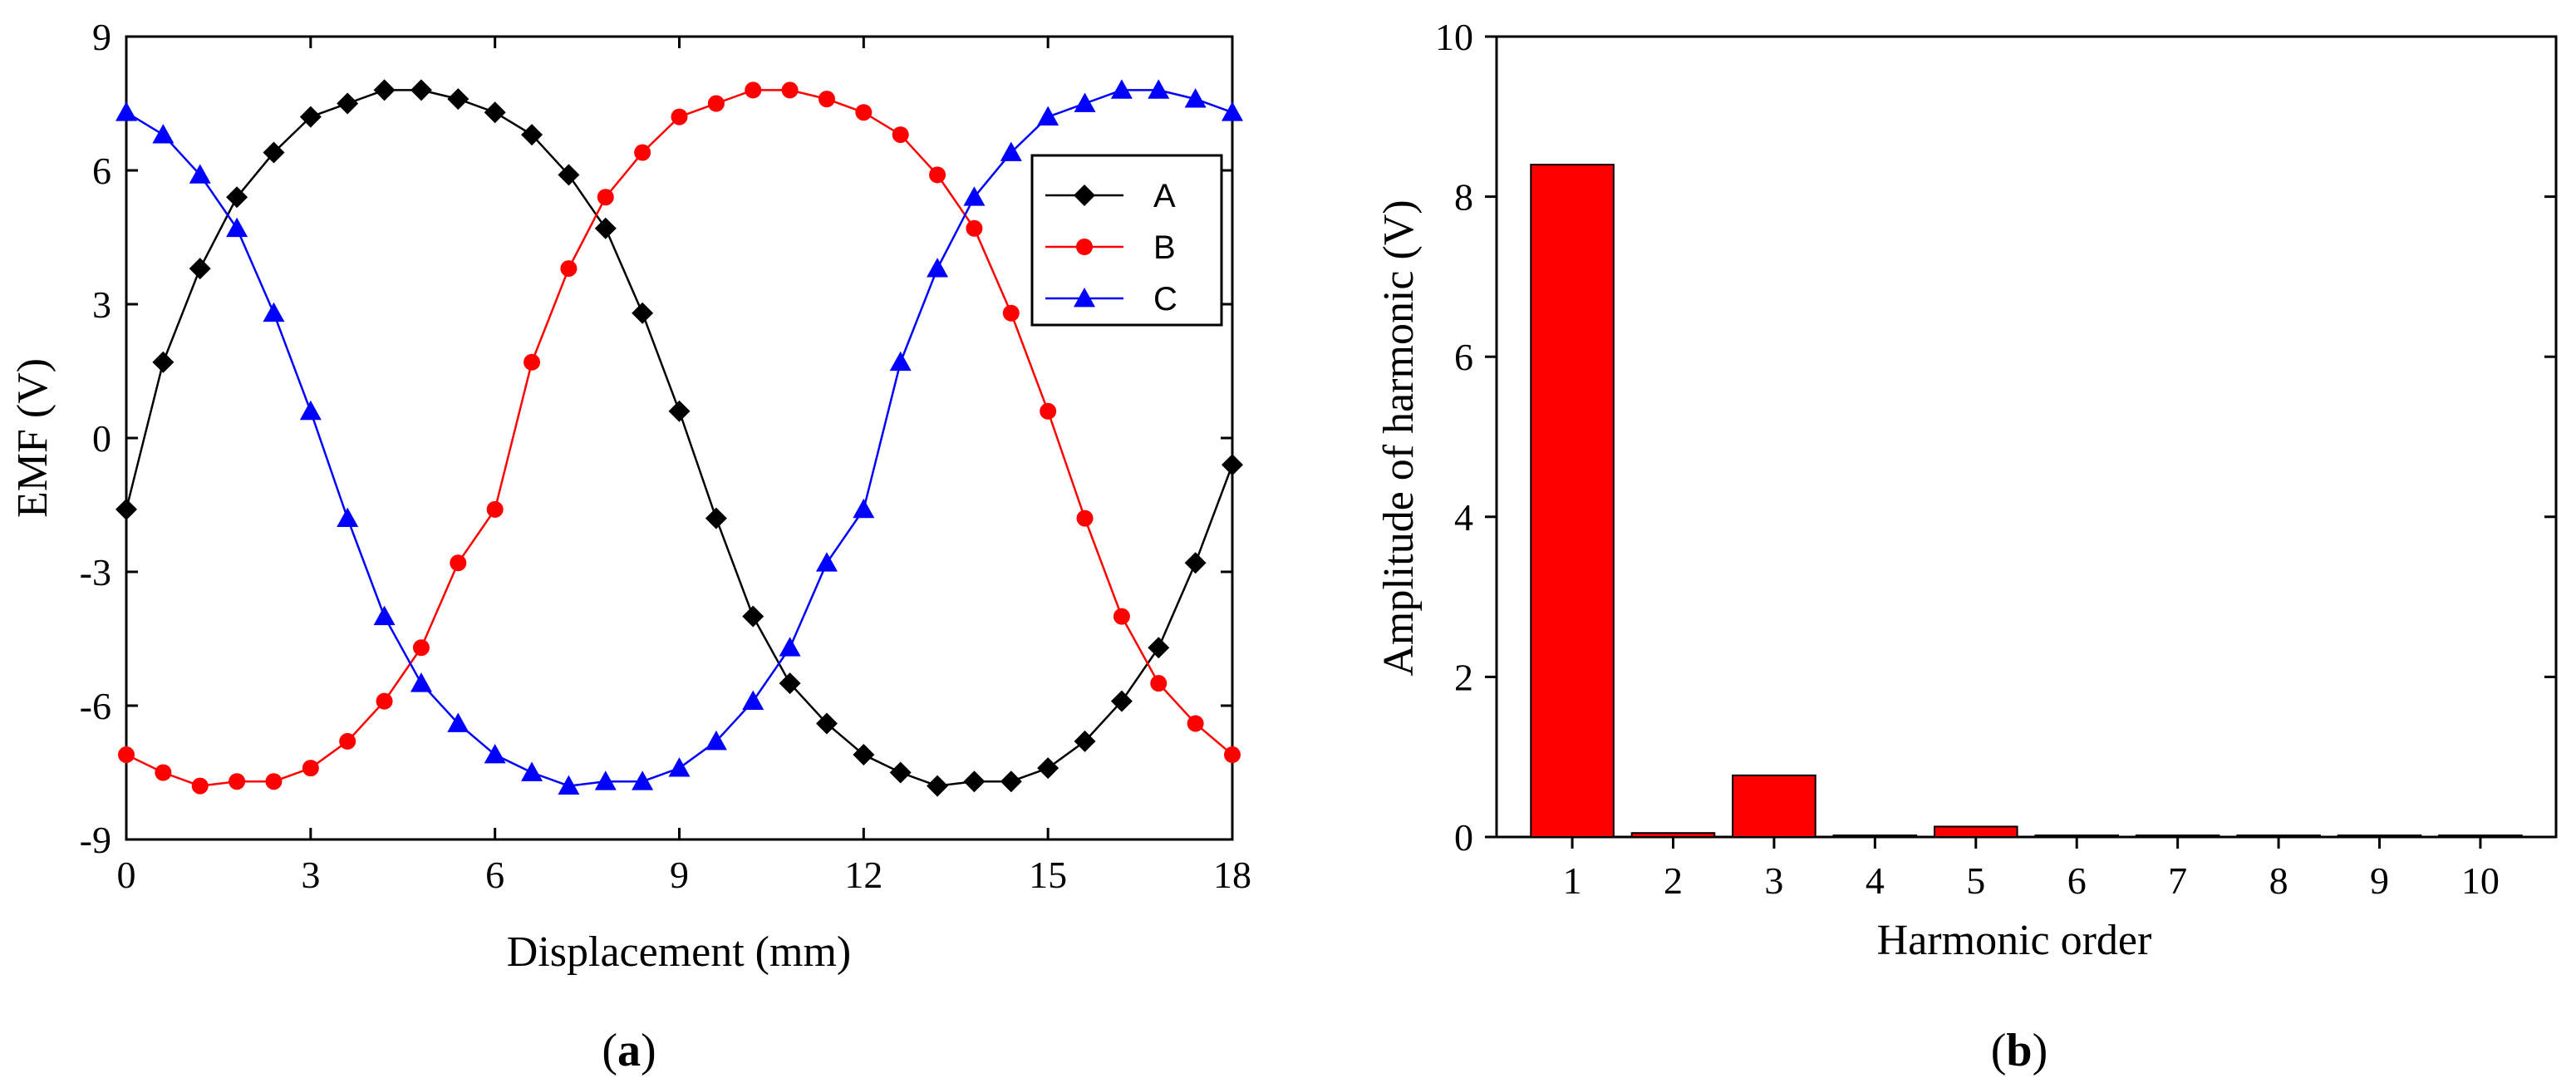 The width and height of the screenshot is (2576, 1083). I want to click on x-tick-label-b: 6, so click(2077, 880).